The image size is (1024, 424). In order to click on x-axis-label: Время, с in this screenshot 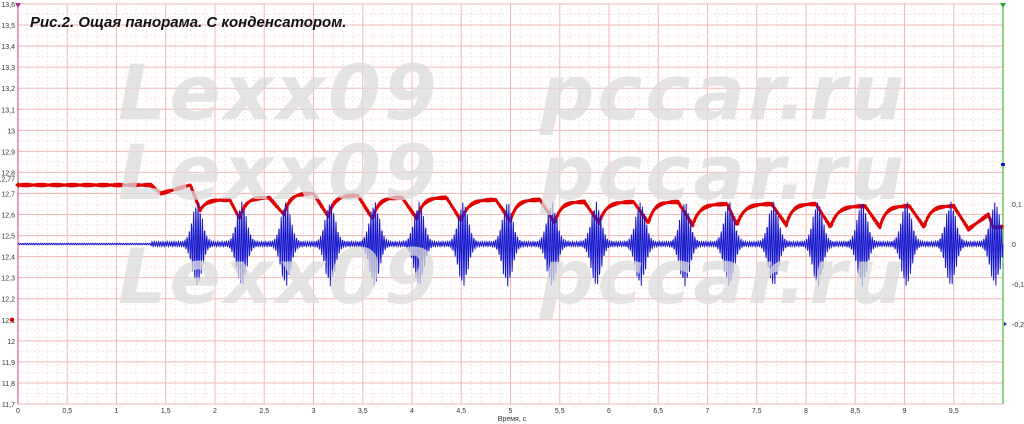, I will do `click(512, 419)`.